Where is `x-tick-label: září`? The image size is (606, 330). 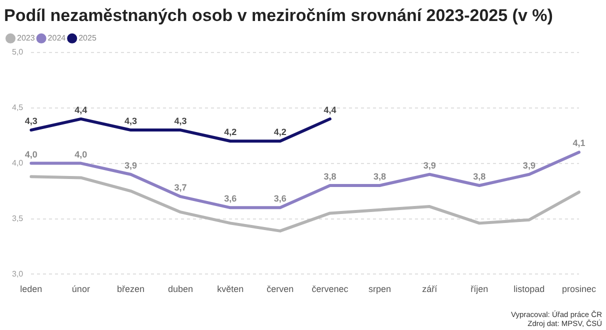
x-tick-label: září is located at coordinates (430, 289).